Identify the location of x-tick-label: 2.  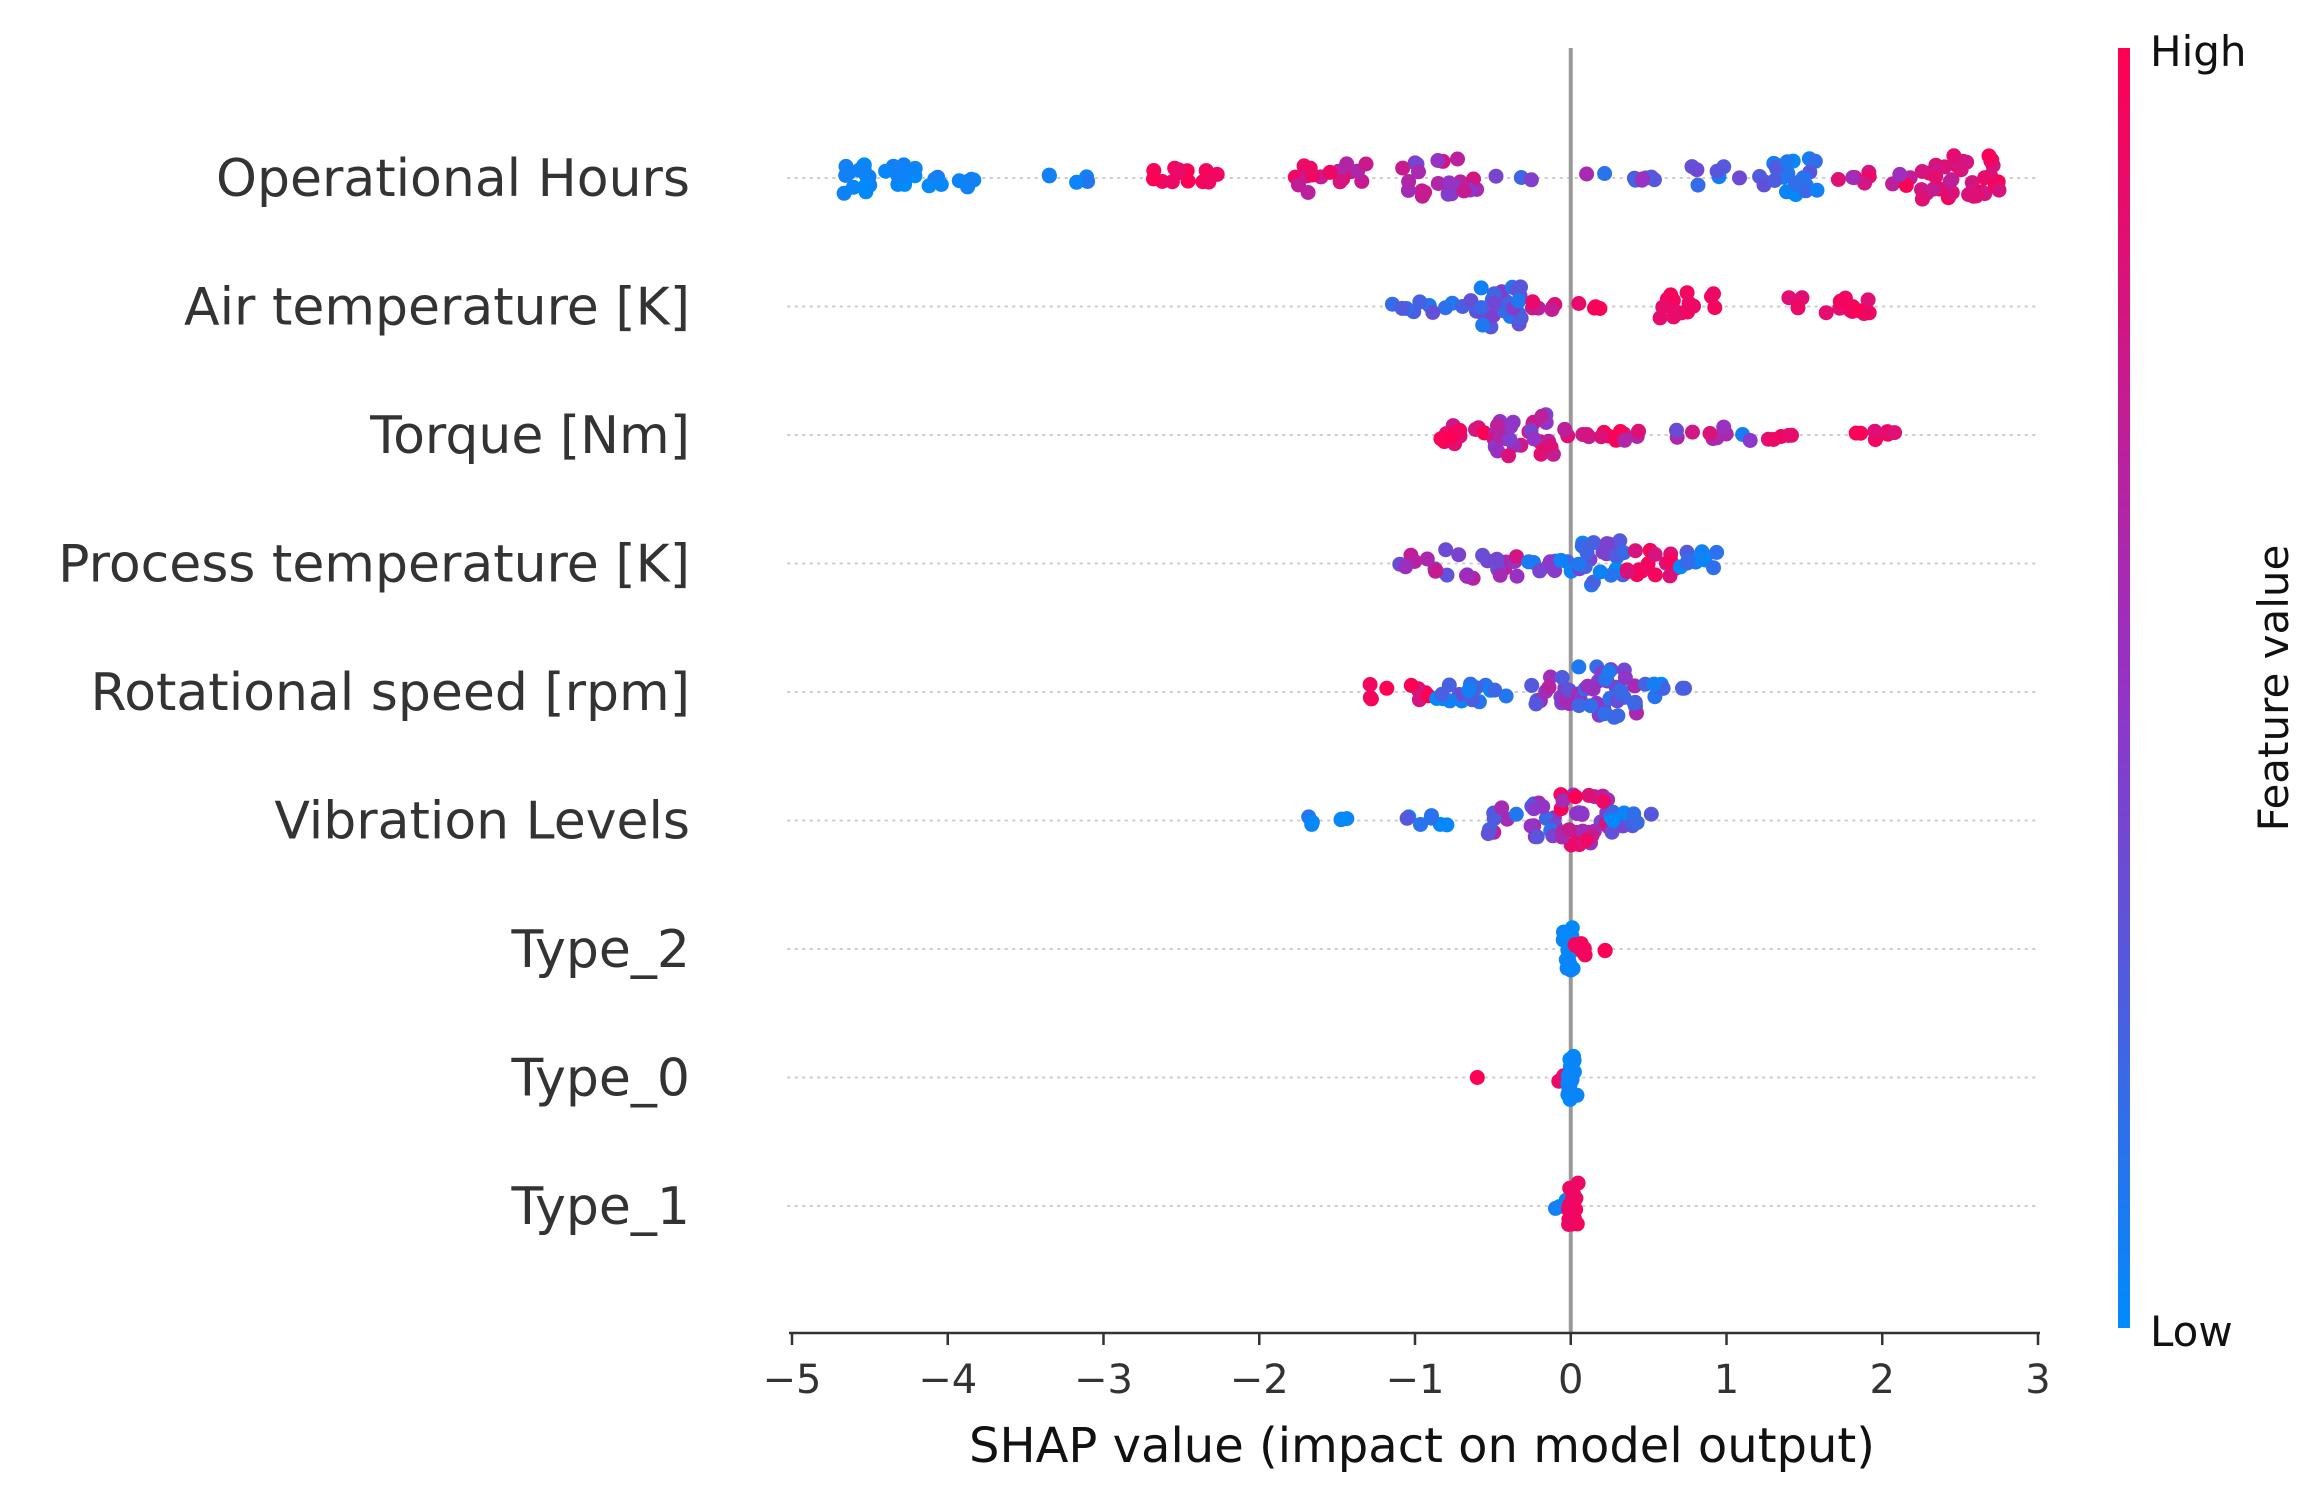
(1882, 1380).